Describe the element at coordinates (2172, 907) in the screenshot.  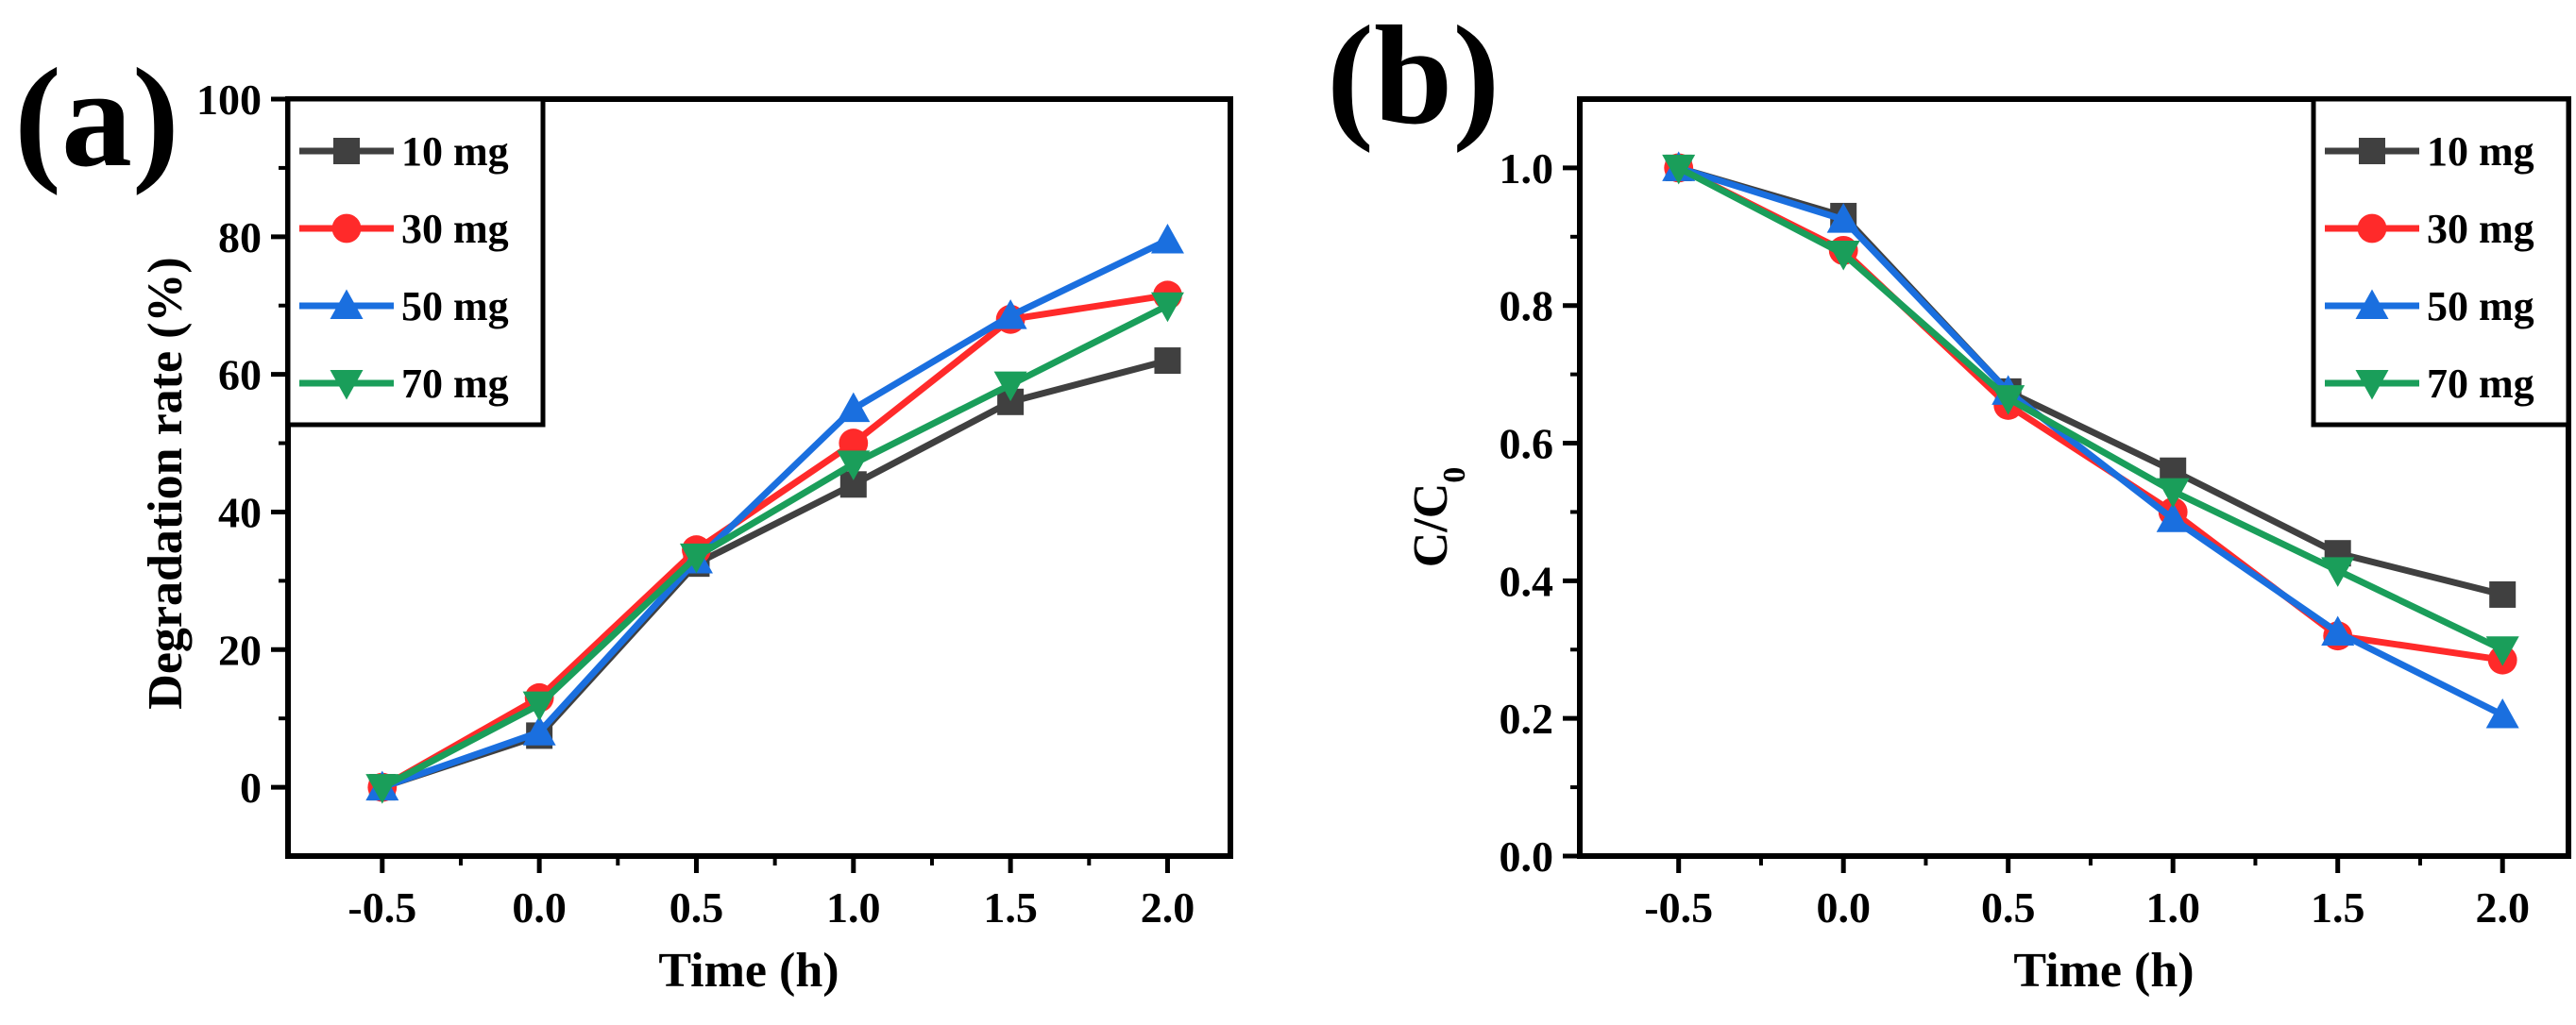
I see `panel-b-x-tick-label: 1.0` at that location.